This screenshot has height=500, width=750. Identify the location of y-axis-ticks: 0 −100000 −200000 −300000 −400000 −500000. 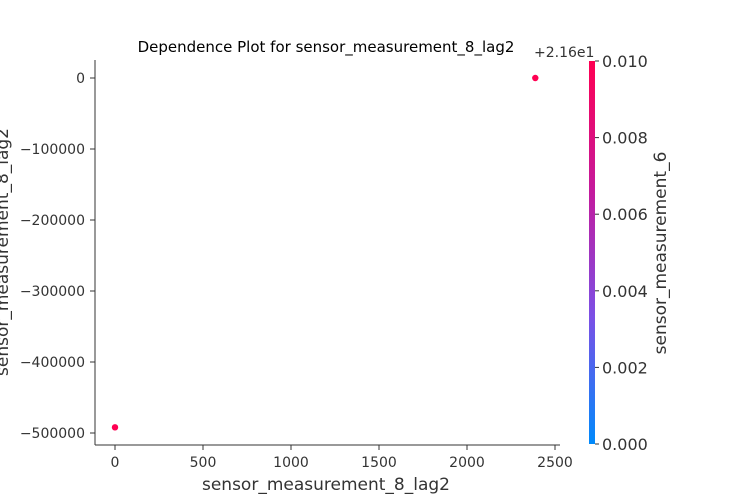
(57, 256).